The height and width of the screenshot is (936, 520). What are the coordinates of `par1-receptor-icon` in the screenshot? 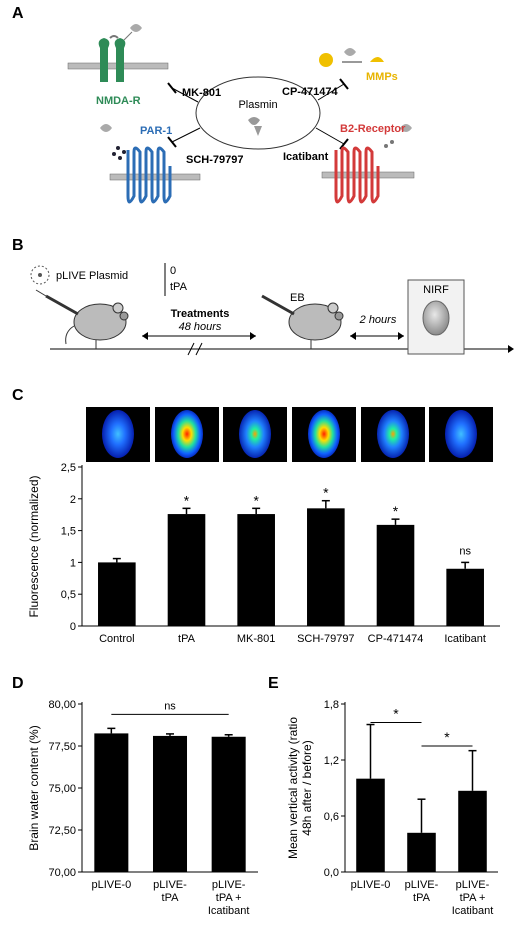 It's located at (150, 164).